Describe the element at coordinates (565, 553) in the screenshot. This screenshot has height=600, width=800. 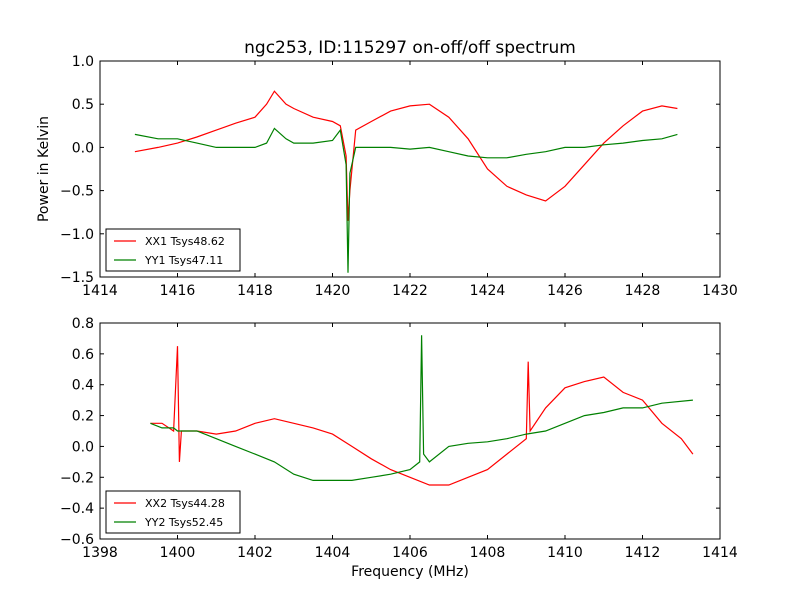
I see `x-tick-label: 1410` at that location.